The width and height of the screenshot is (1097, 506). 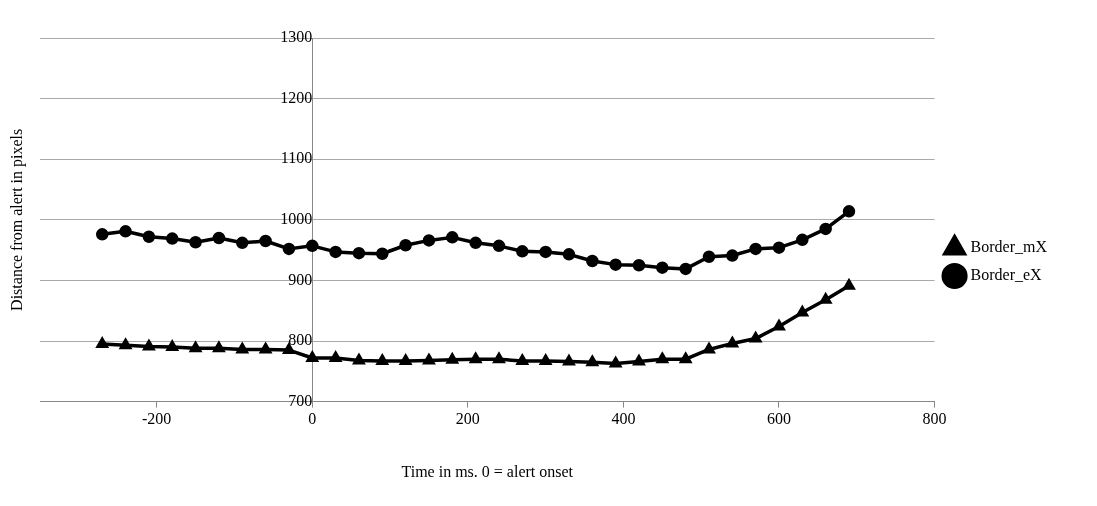 I want to click on x-axis-title: Time in ms. 0 = alert onset, so click(x=487, y=471).